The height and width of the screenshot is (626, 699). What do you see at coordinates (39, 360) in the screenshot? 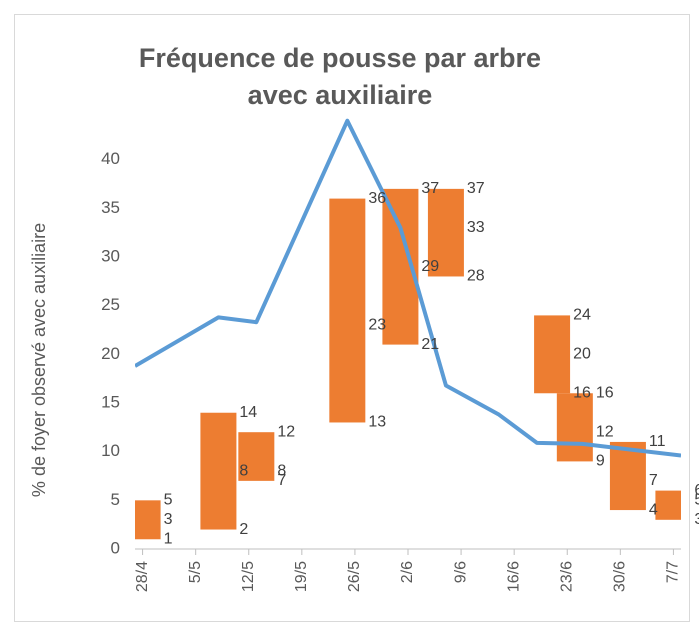
I see `y-axis-label: % de foyer observé avec auxiliaire` at bounding box center [39, 360].